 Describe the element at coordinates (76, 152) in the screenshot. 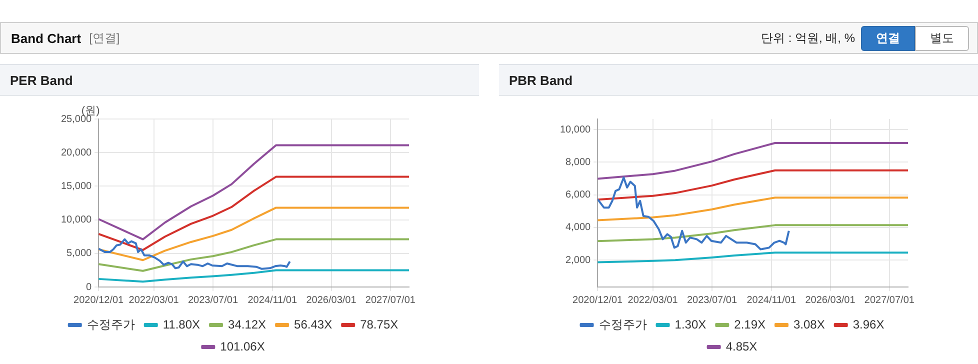

I see `y-tick-label: 20,000` at that location.